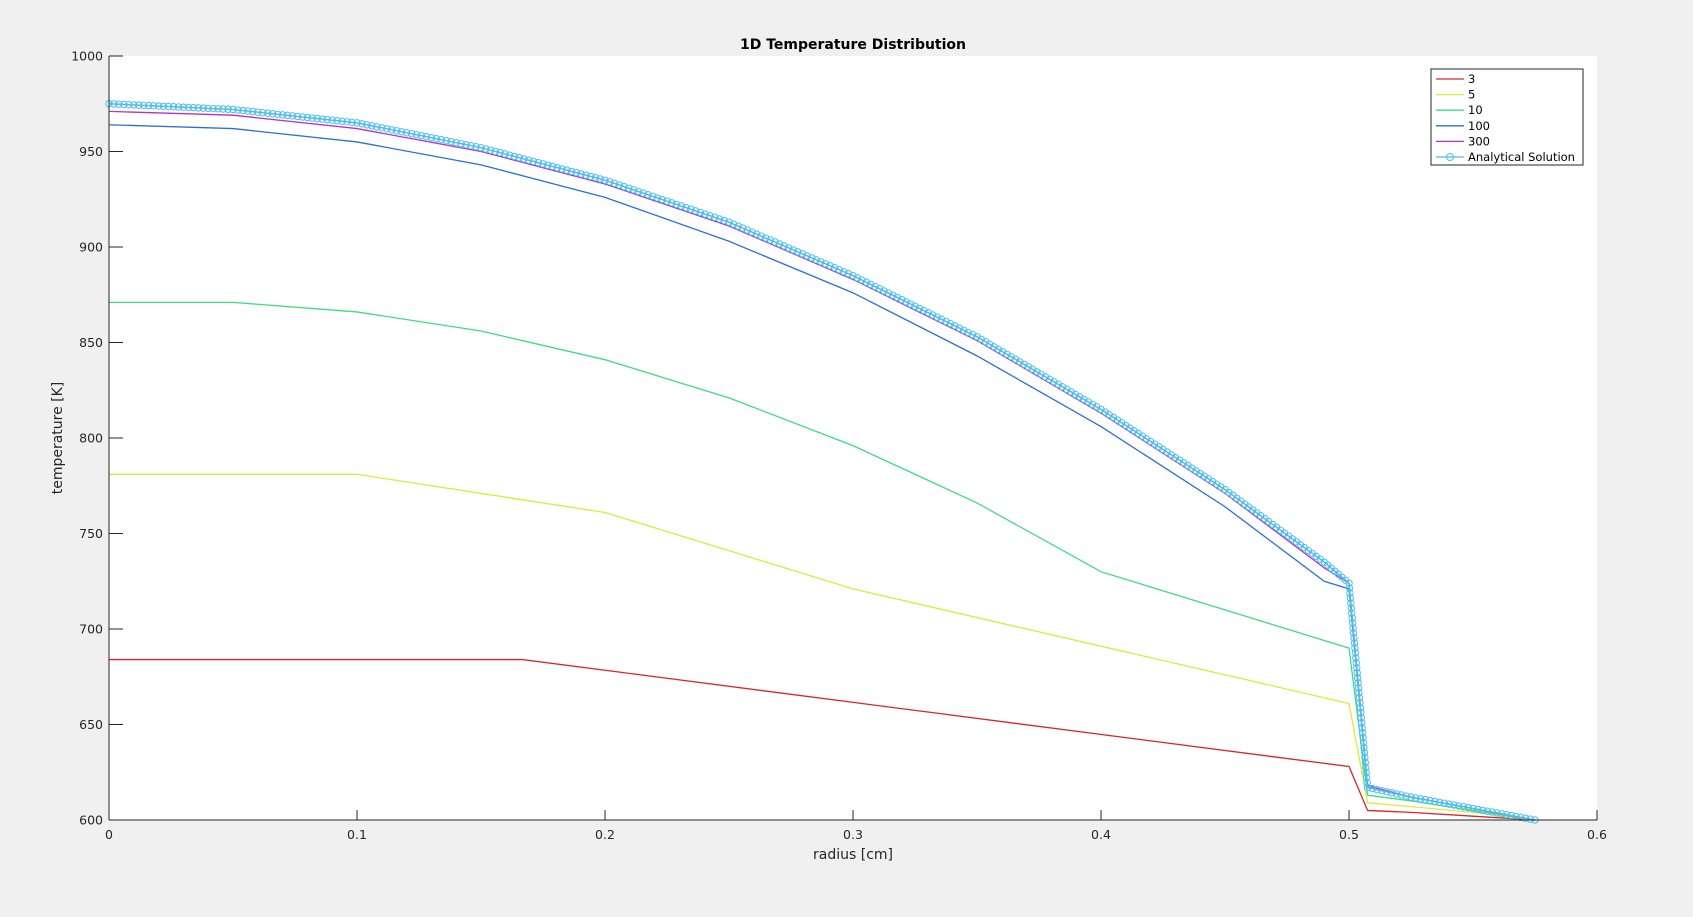 This screenshot has height=917, width=1693. Describe the element at coordinates (853, 855) in the screenshot. I see `x-axis-label: radius [cm]` at that location.